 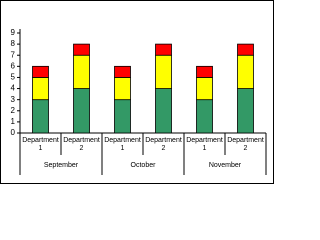 What do you see at coordinates (13, 110) in the screenshot?
I see `y-tick-label: 2` at bounding box center [13, 110].